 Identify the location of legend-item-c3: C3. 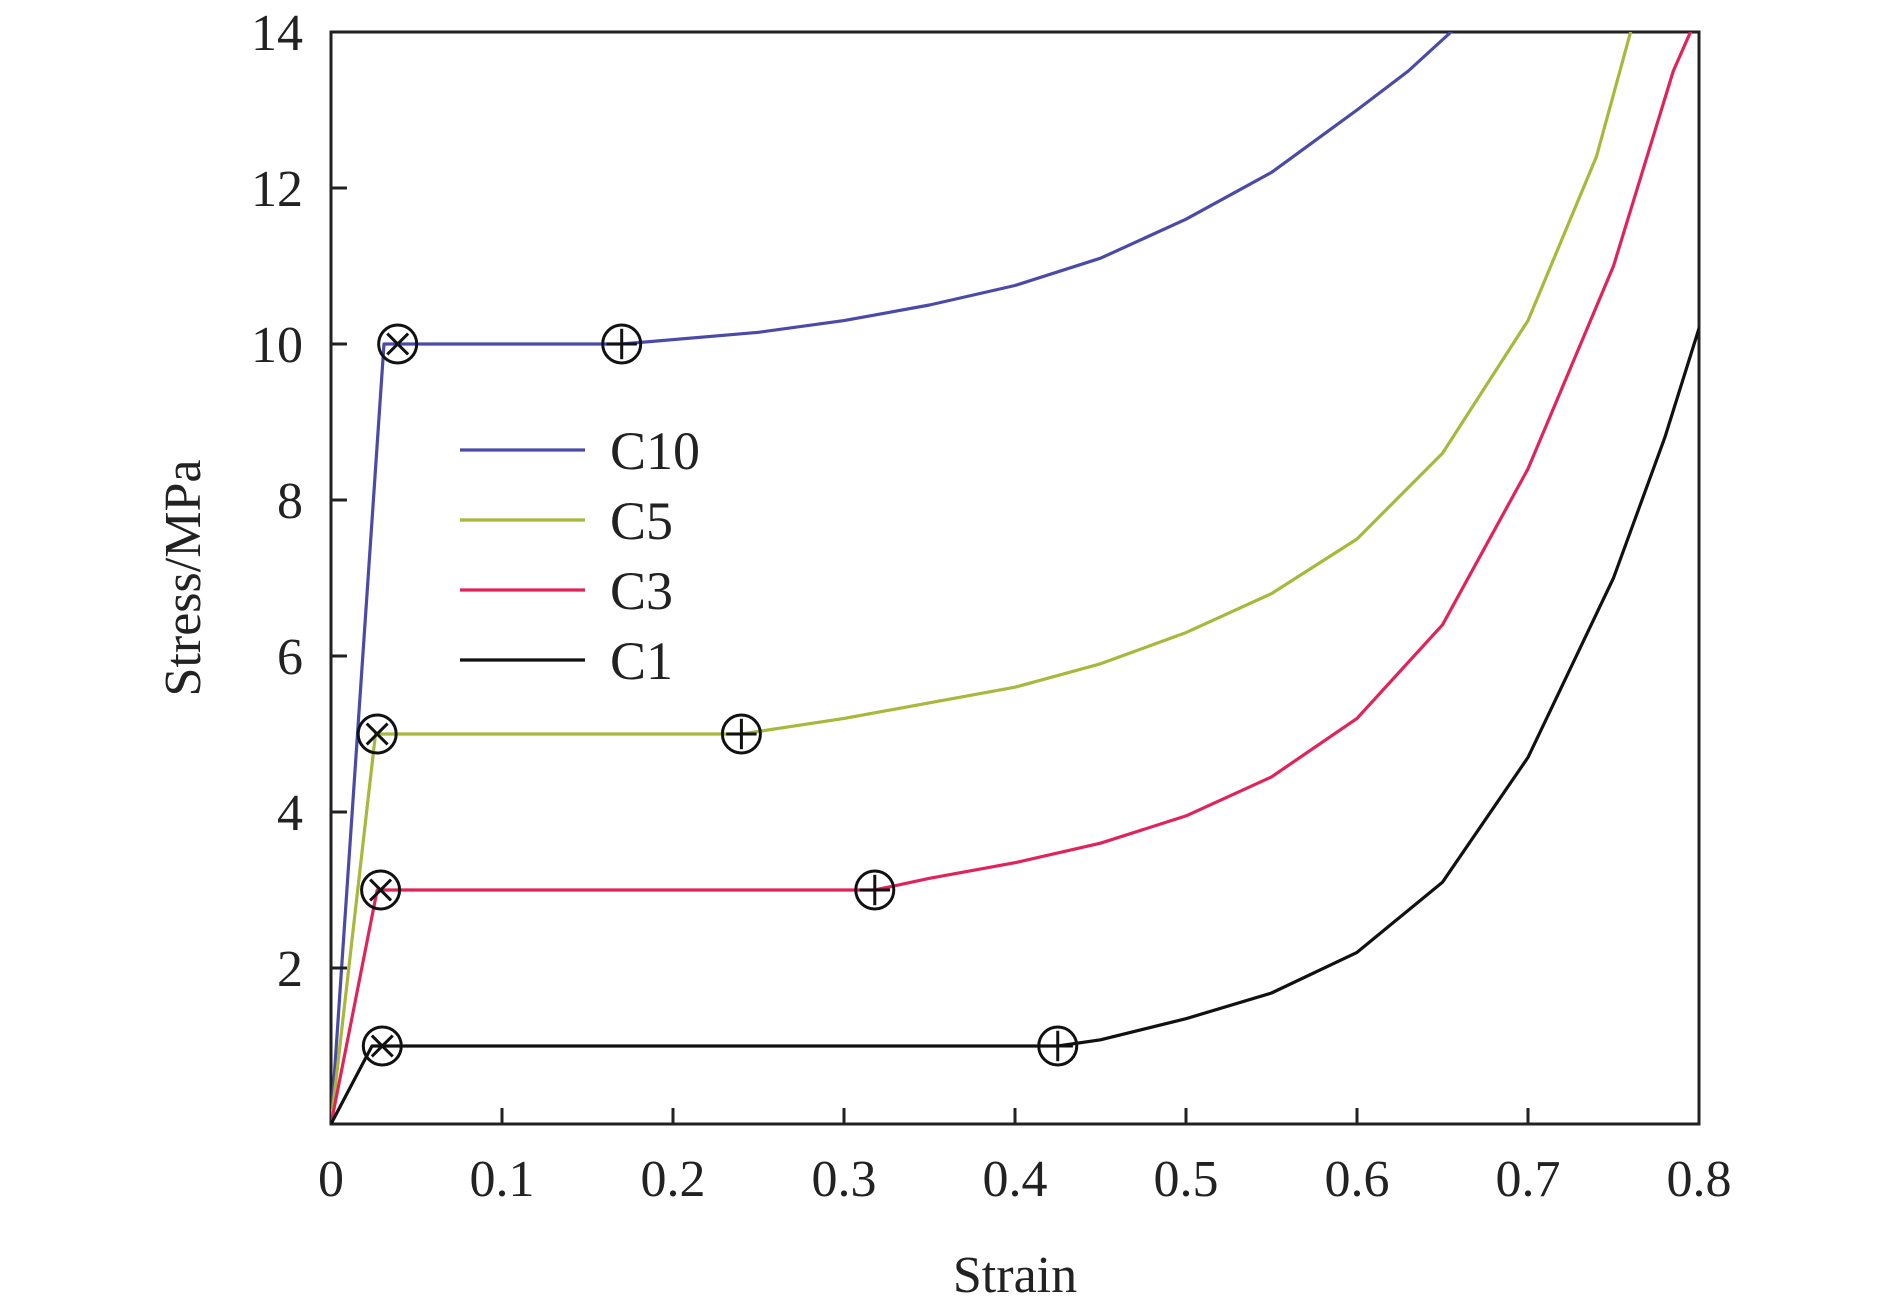
(566, 591).